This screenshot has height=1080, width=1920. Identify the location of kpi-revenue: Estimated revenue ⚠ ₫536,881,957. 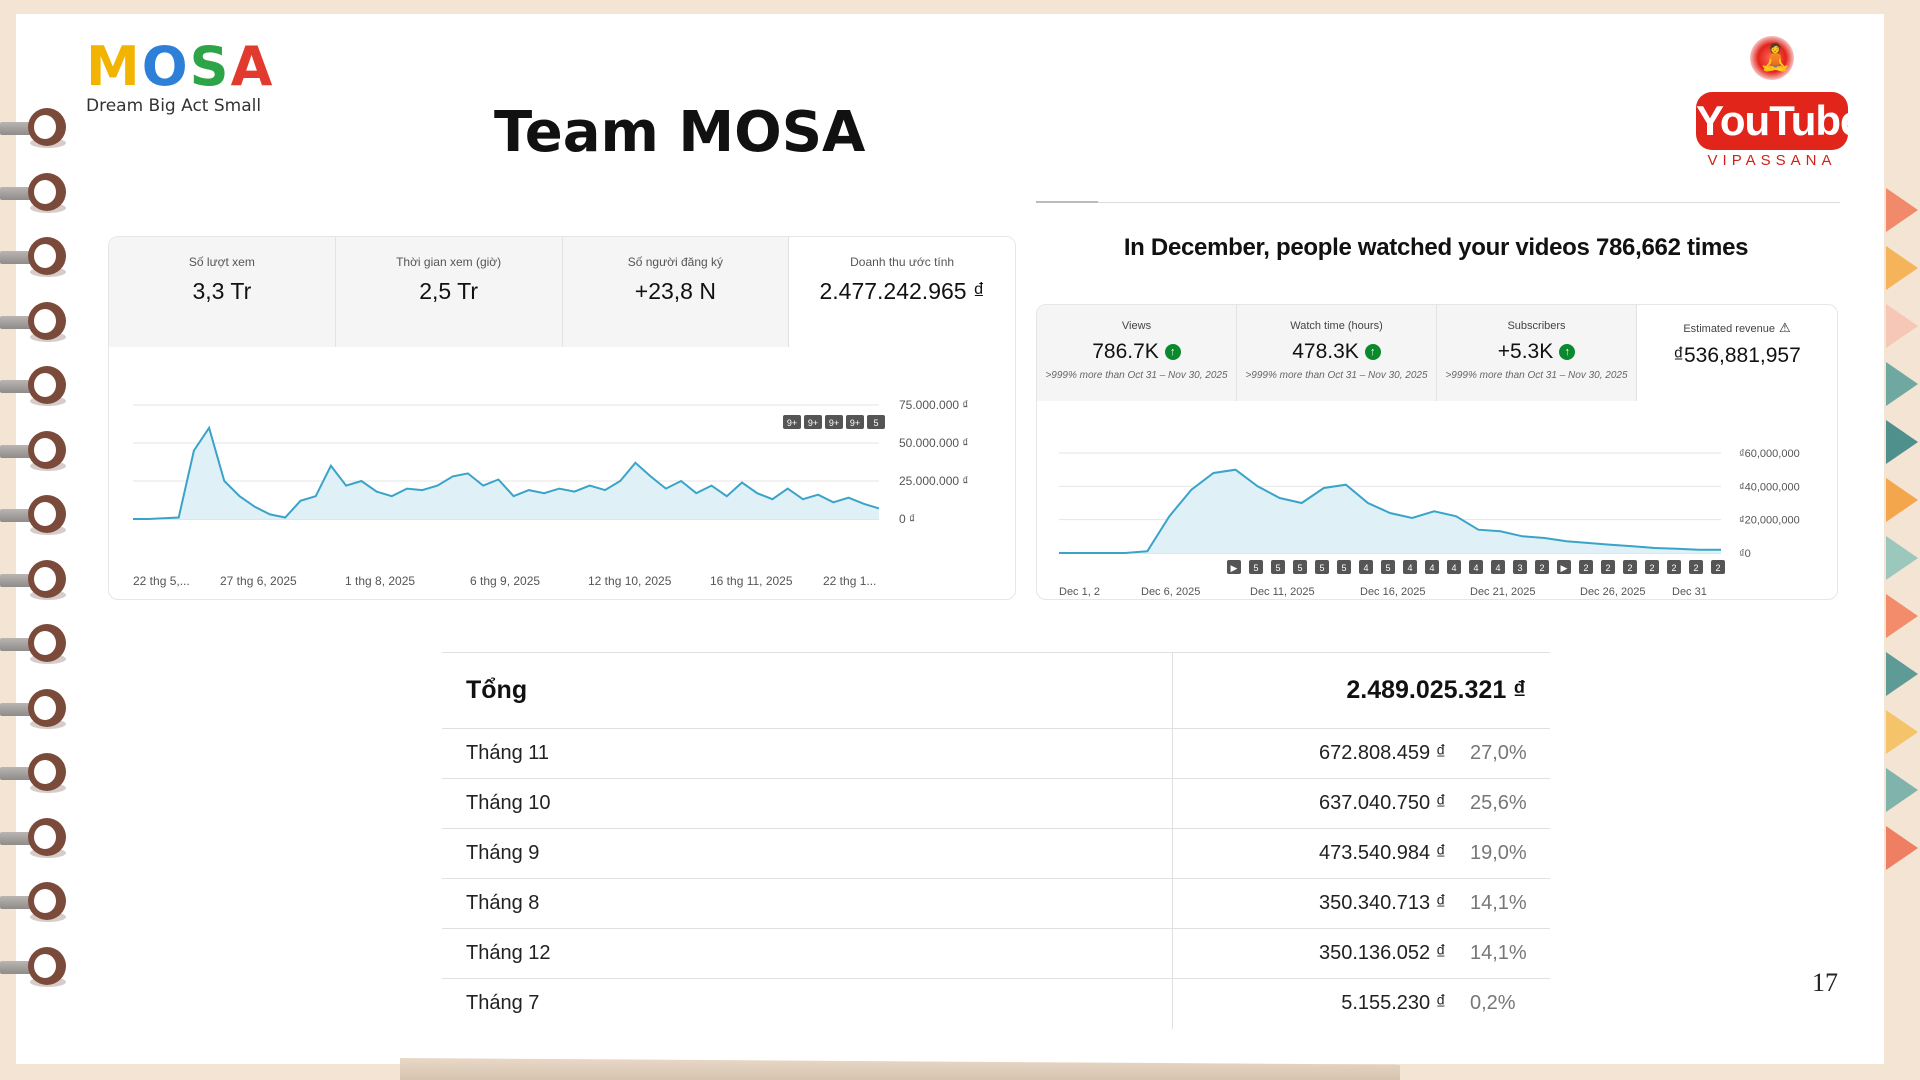
(1737, 353).